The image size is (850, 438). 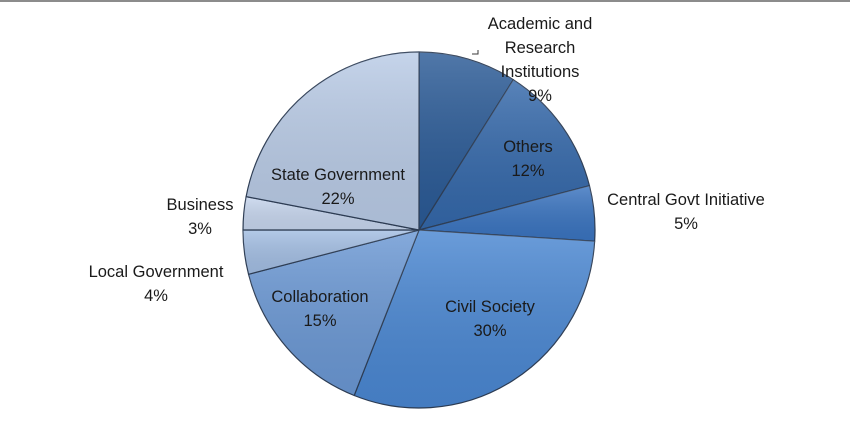 What do you see at coordinates (200, 205) in the screenshot?
I see `slice-name-label: Business` at bounding box center [200, 205].